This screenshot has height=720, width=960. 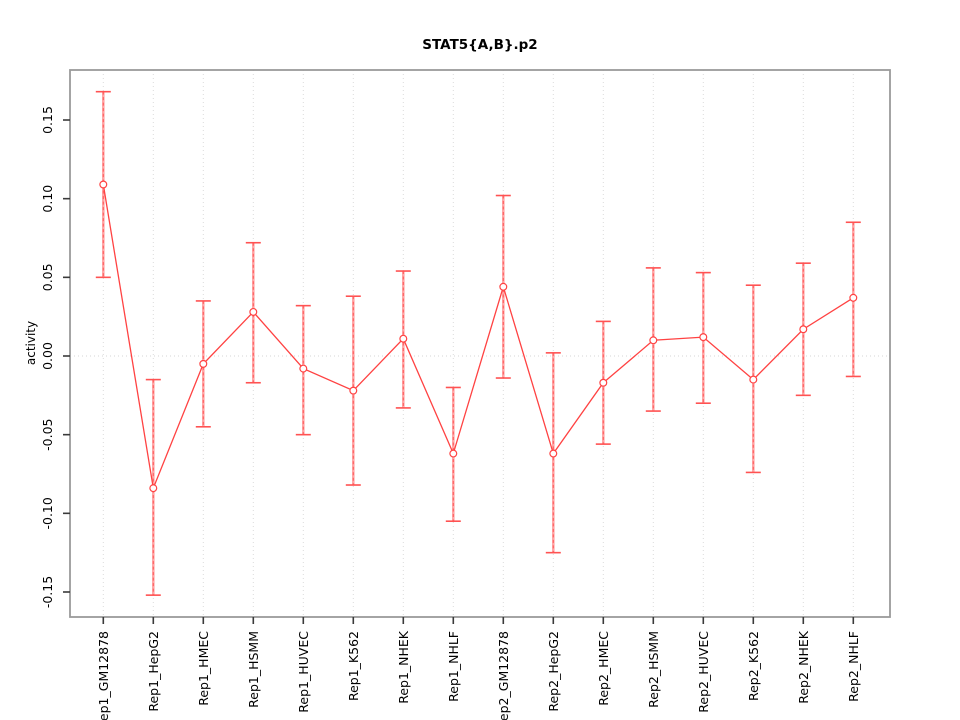 I want to click on x-tick-label: Rep2_K562, so click(x=753, y=666).